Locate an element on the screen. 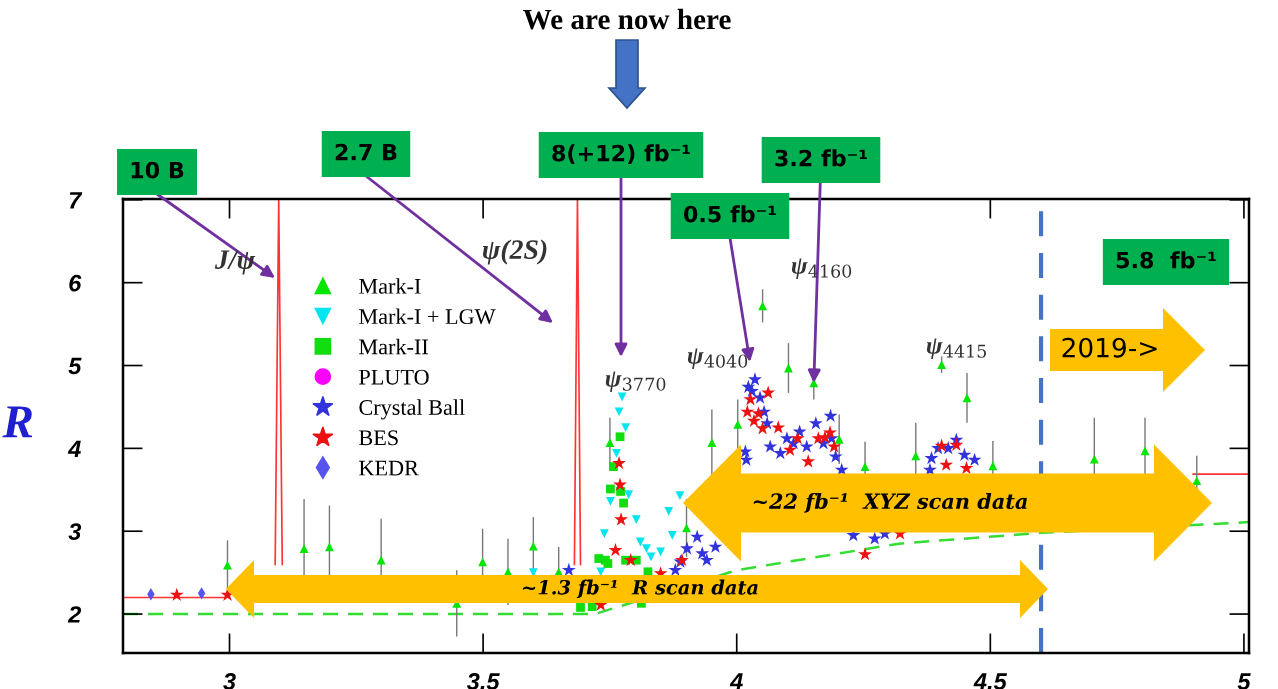  x-tick-label: 4.5 is located at coordinates (990, 681).